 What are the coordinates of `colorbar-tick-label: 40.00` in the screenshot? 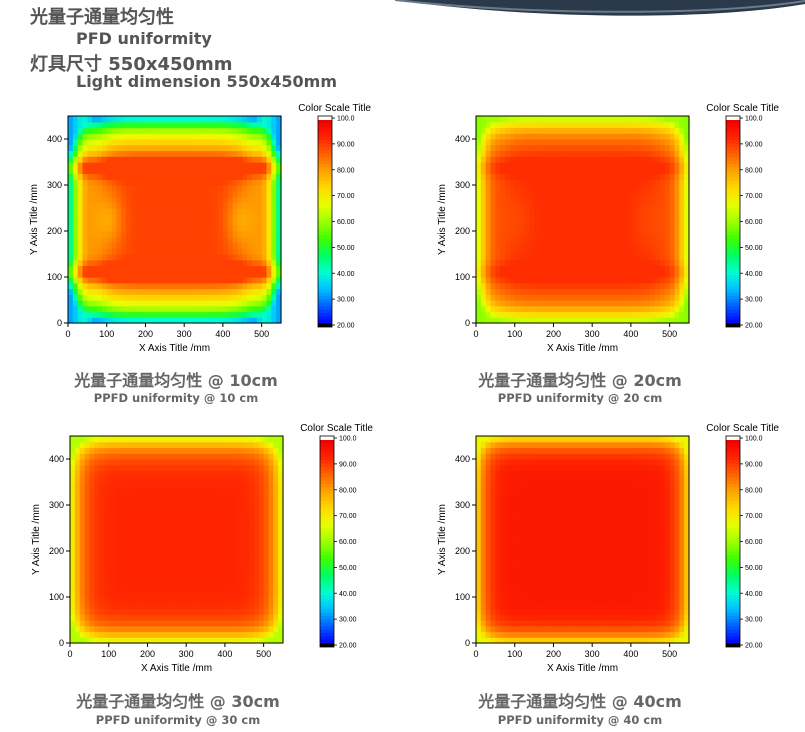 It's located at (754, 274).